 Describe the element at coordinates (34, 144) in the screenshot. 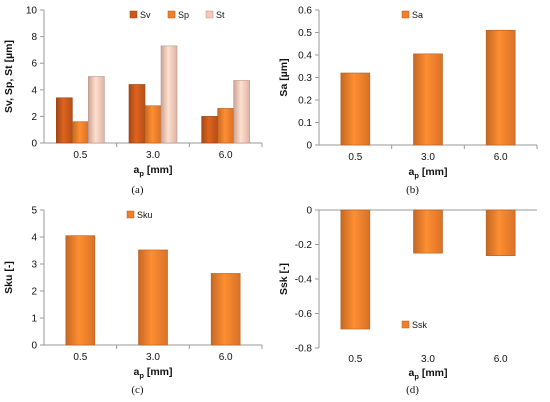

I see `y-tick-label-a: 0` at that location.